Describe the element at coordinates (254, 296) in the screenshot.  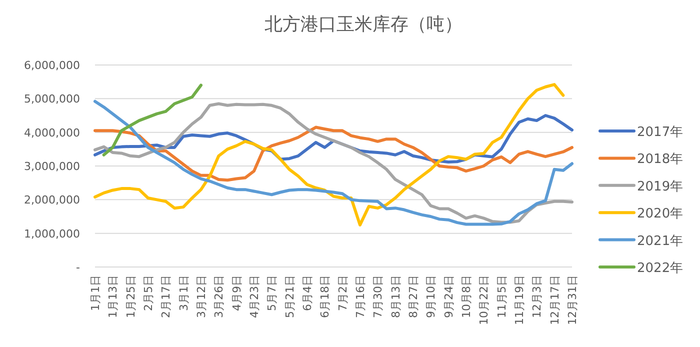
I see `x-tick-label: 4月23日` at that location.